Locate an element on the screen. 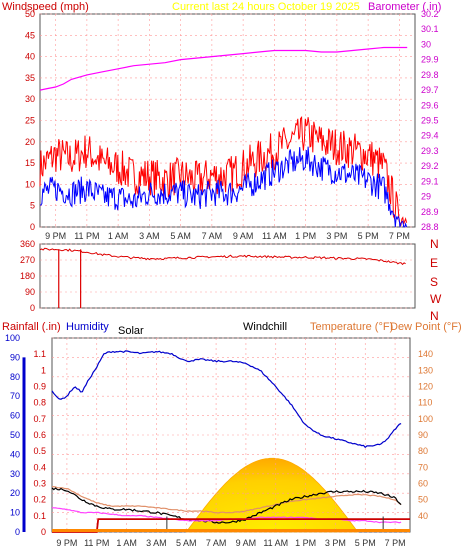  humidity-tick: 0 is located at coordinates (17, 532).